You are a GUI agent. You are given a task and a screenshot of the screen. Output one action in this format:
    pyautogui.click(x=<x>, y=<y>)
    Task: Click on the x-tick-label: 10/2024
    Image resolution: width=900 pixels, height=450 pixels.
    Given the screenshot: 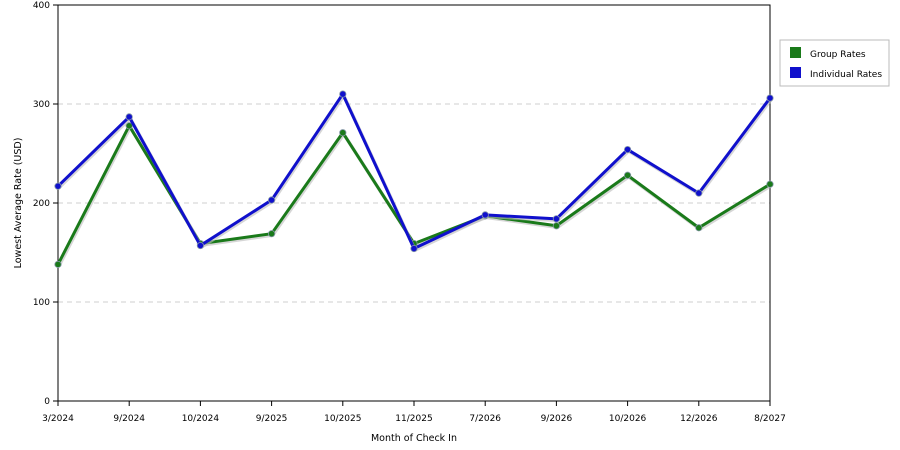 What is the action you would take?
    pyautogui.click(x=201, y=419)
    